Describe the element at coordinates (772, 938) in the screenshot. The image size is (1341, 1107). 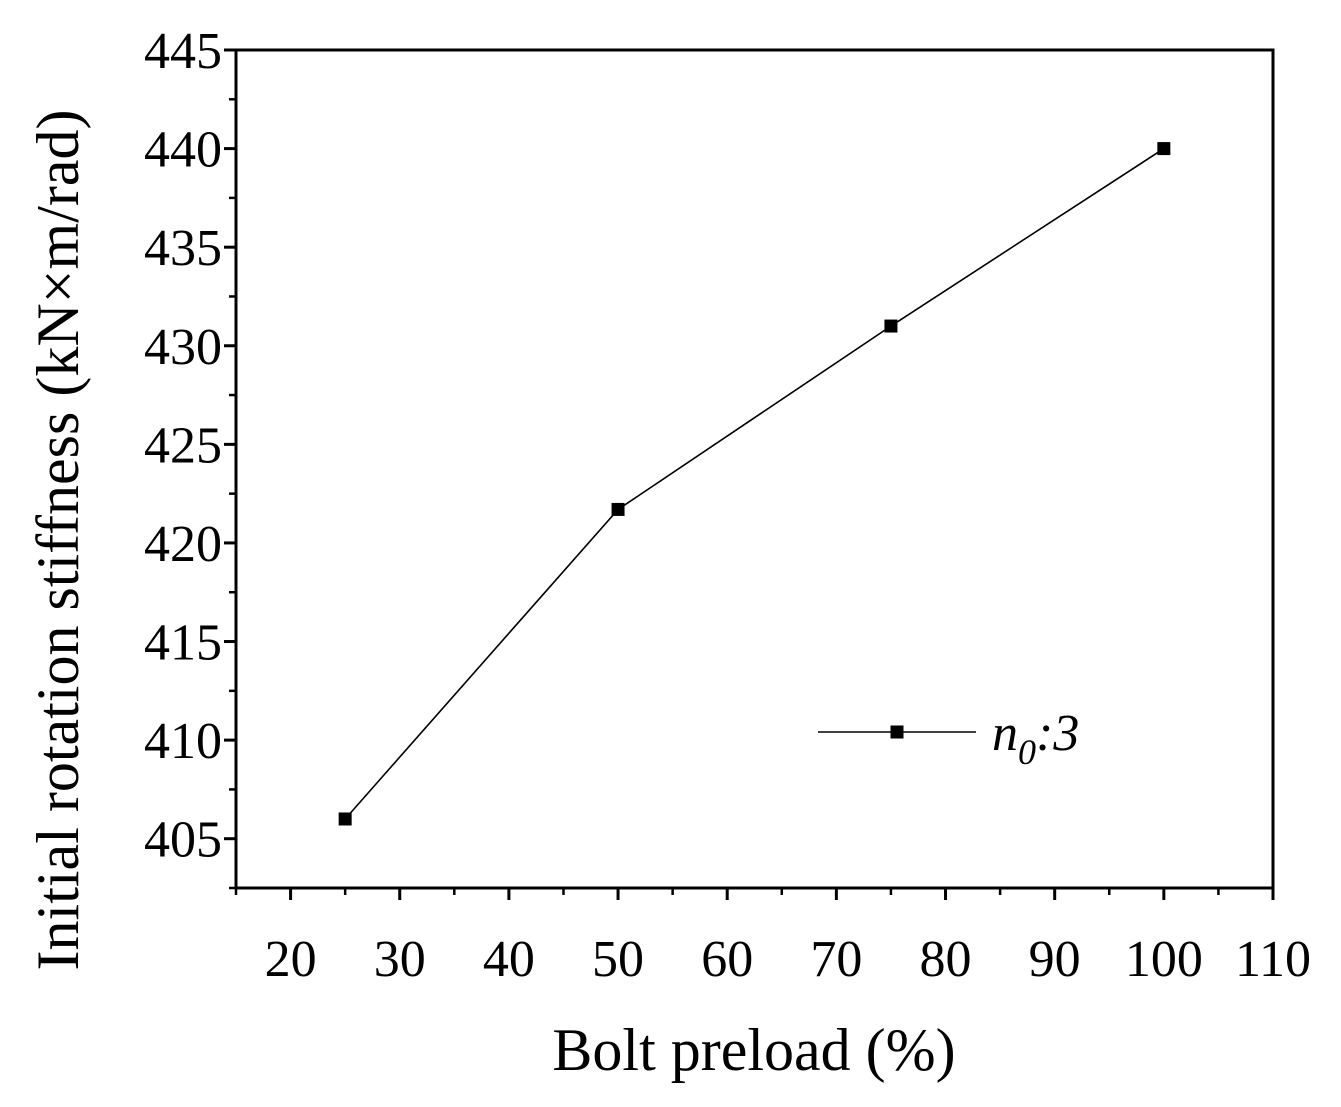
I see `x-ticks: 20 30 40 50 60 70 80 90 100 110` at that location.